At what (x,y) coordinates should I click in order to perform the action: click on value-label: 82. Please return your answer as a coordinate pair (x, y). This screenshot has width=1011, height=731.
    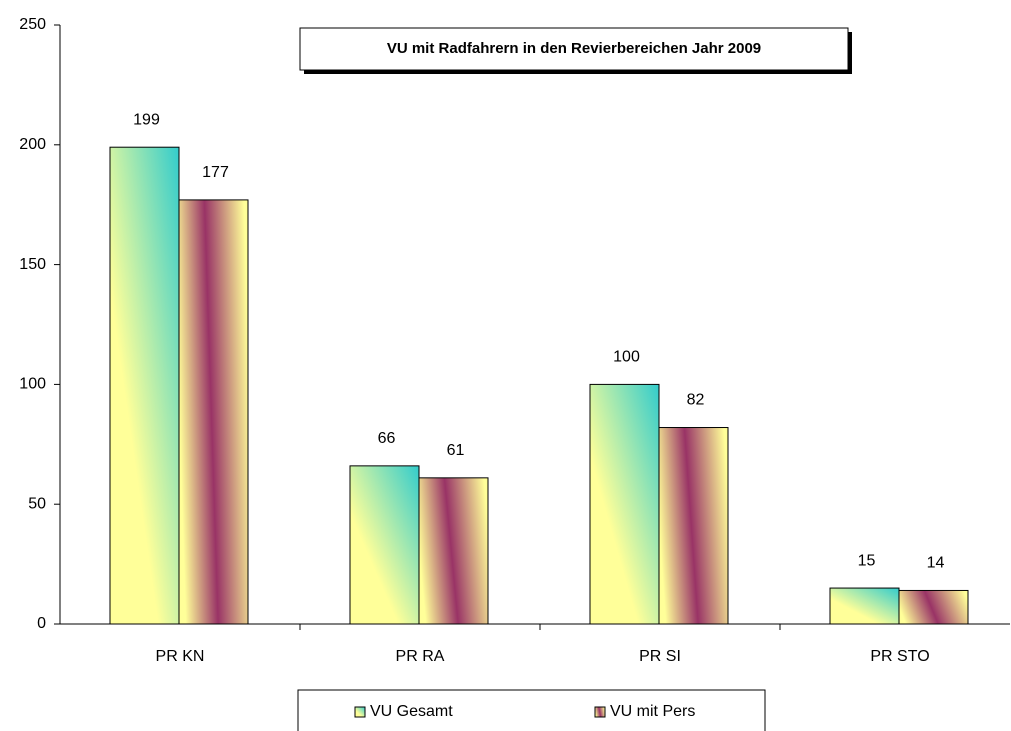
    Looking at the image, I should click on (696, 400).